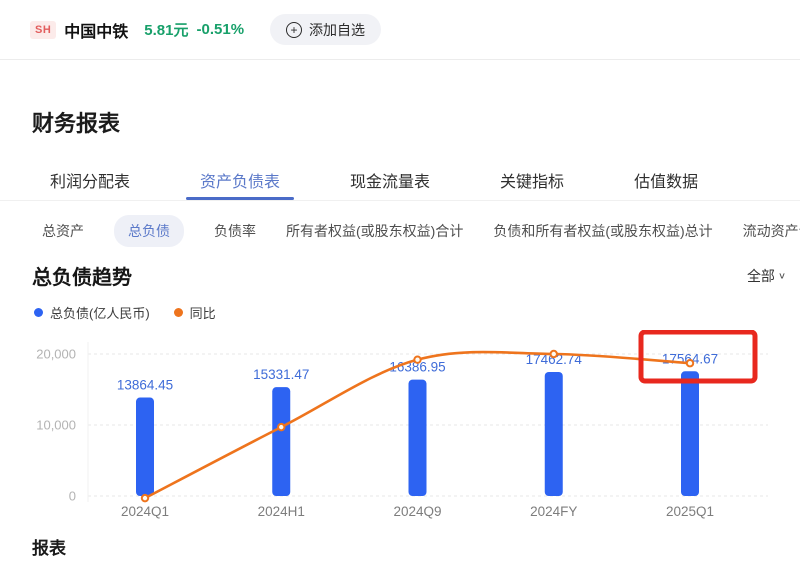  I want to click on stock-name: 中国中铁, so click(96, 32).